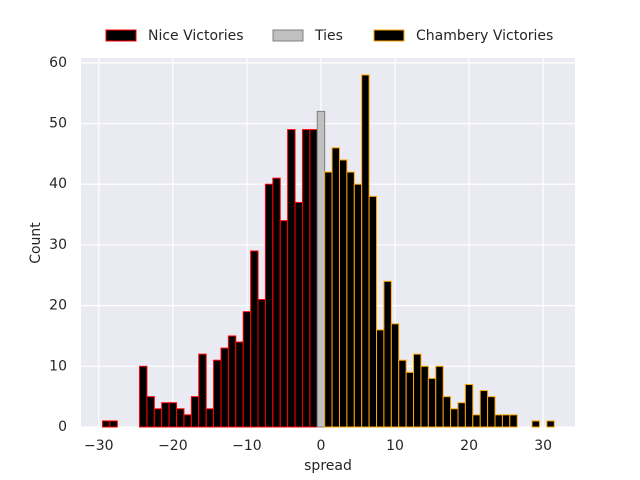 The image size is (640, 480). I want to click on y-tick-label: 10, so click(58, 366).